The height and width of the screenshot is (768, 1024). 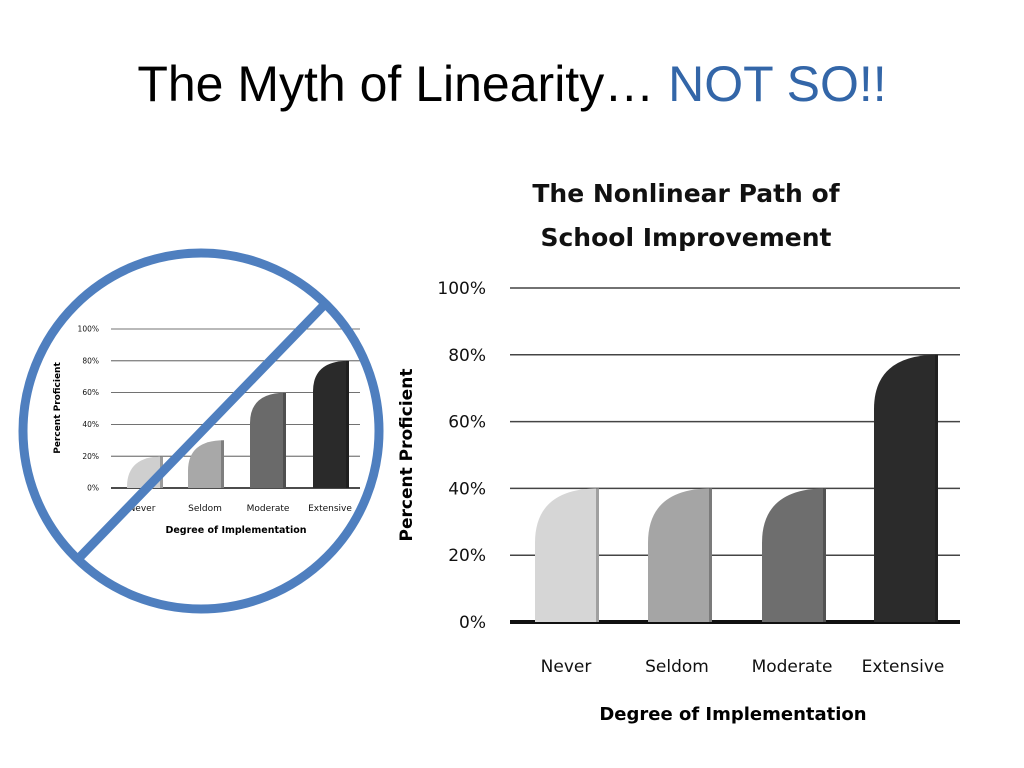 What do you see at coordinates (461, 456) in the screenshot?
I see `main-chart-y-tick-labels: 0% 20% 40% 60% 80% 100%` at bounding box center [461, 456].